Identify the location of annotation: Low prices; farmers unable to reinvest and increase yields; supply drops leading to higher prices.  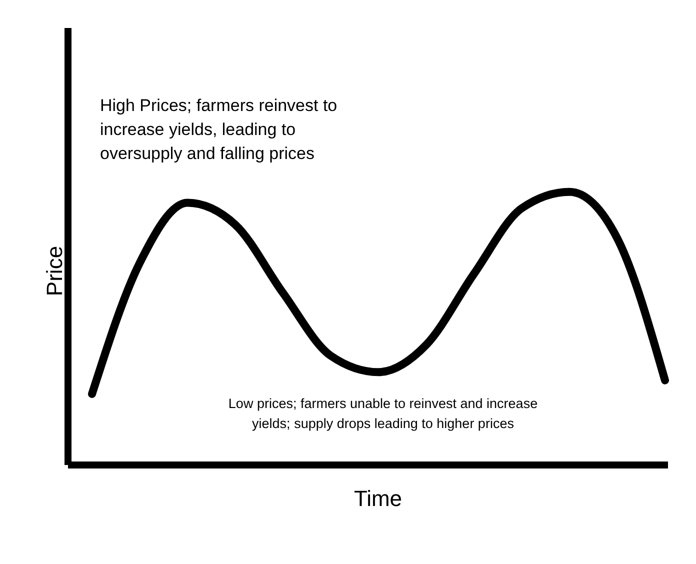
(383, 414).